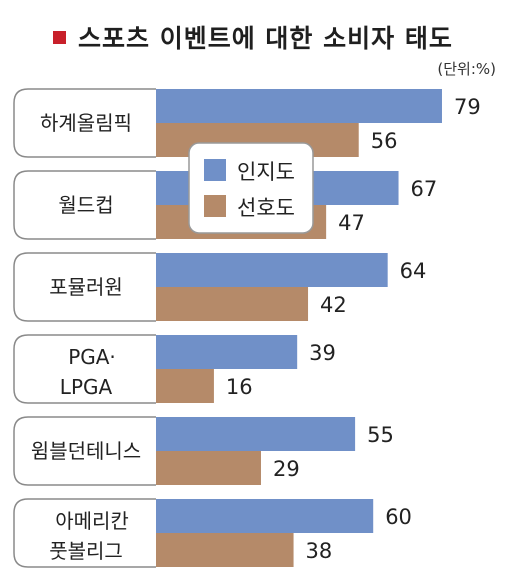 The width and height of the screenshot is (520, 587). I want to click on legend-swatch-preference, so click(215, 206).